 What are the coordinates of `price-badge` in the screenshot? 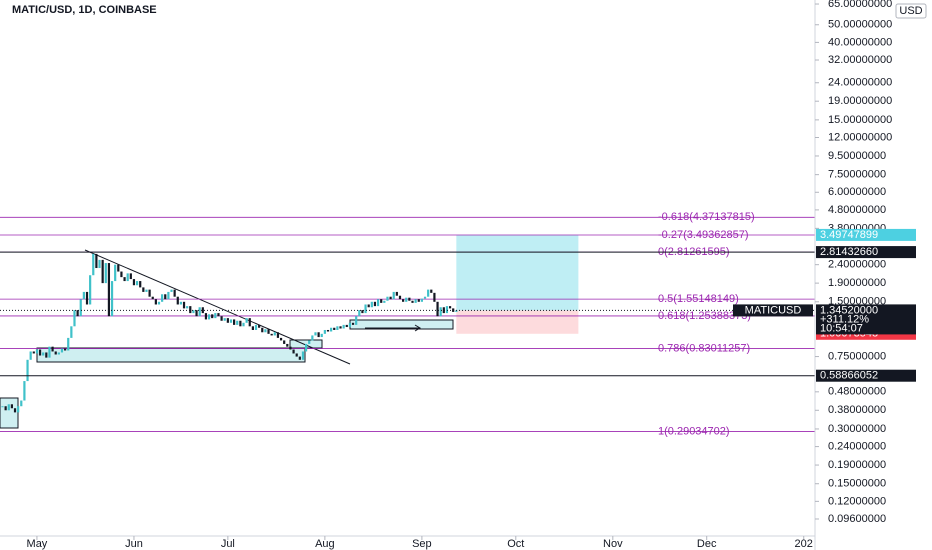 It's located at (866, 252).